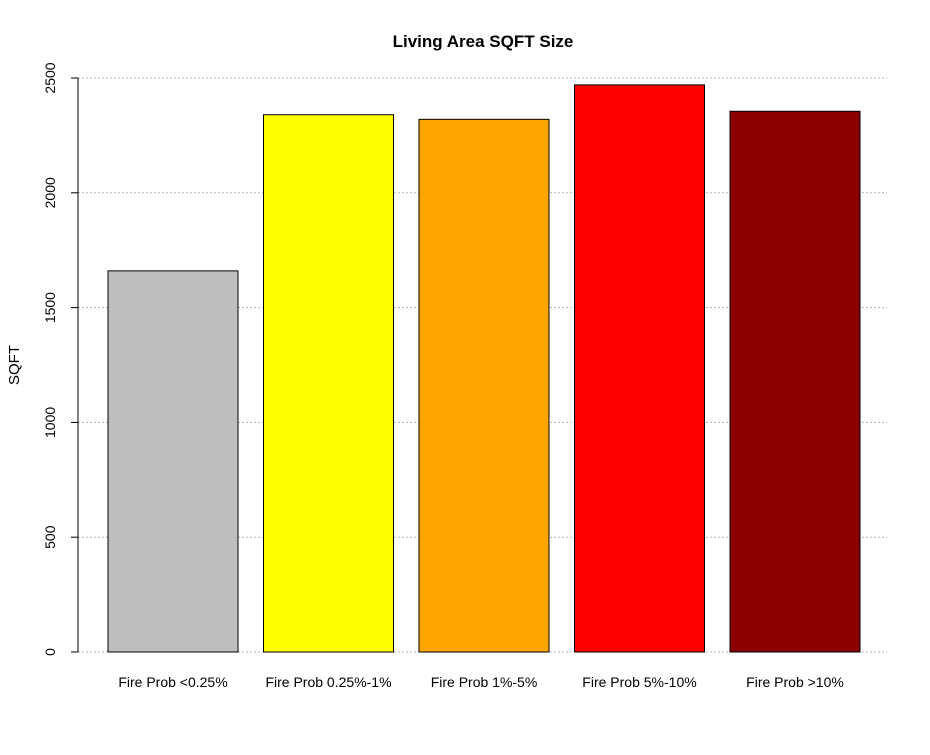 This screenshot has height=755, width=930. Describe the element at coordinates (50, 77) in the screenshot. I see `y-tick-label: 2500` at that location.